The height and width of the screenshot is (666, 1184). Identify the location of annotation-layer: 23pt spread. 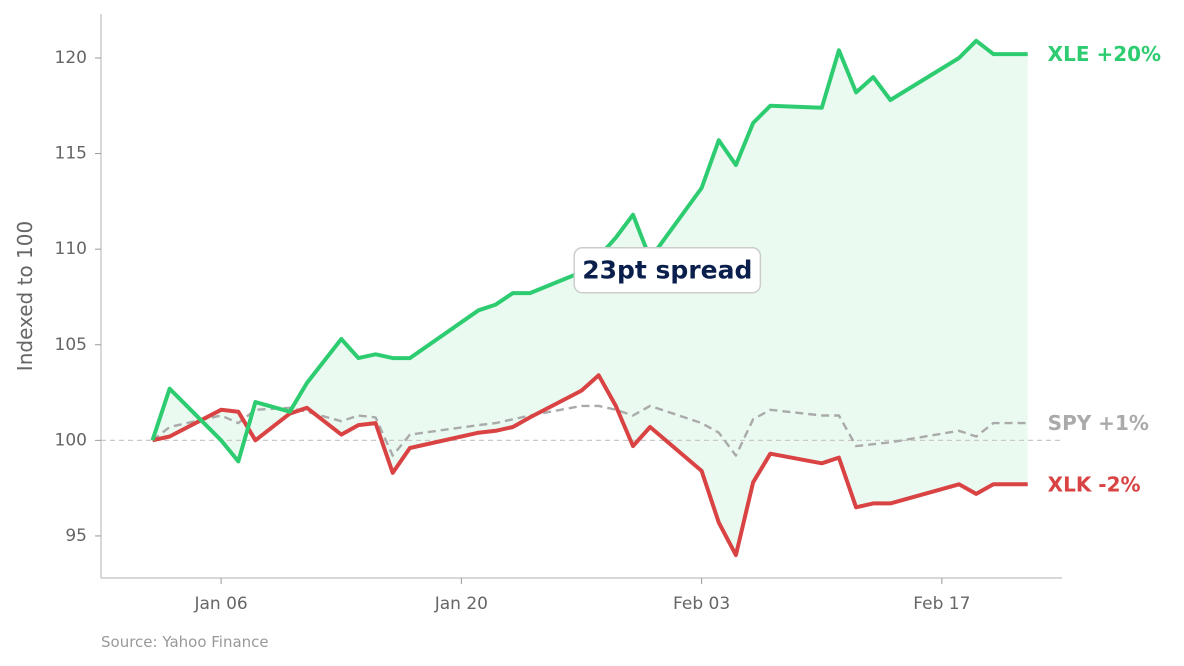
(667, 270).